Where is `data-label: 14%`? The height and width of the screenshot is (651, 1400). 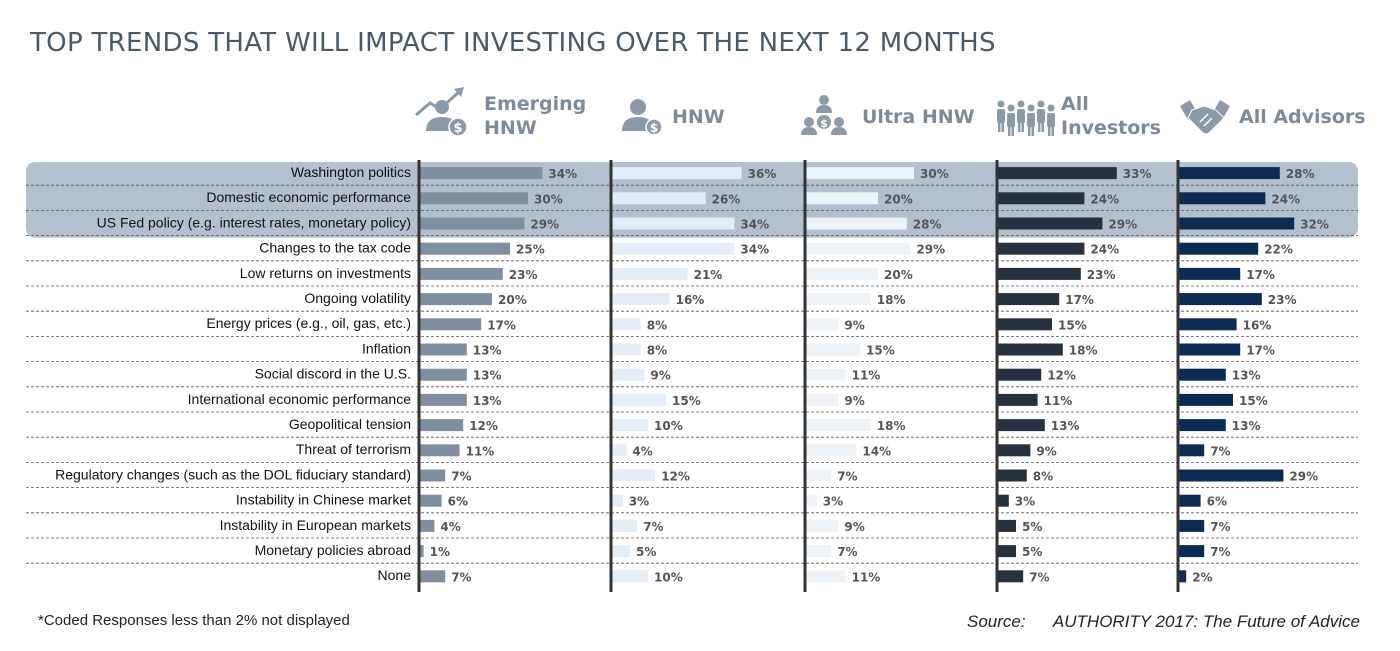
data-label: 14% is located at coordinates (876, 451).